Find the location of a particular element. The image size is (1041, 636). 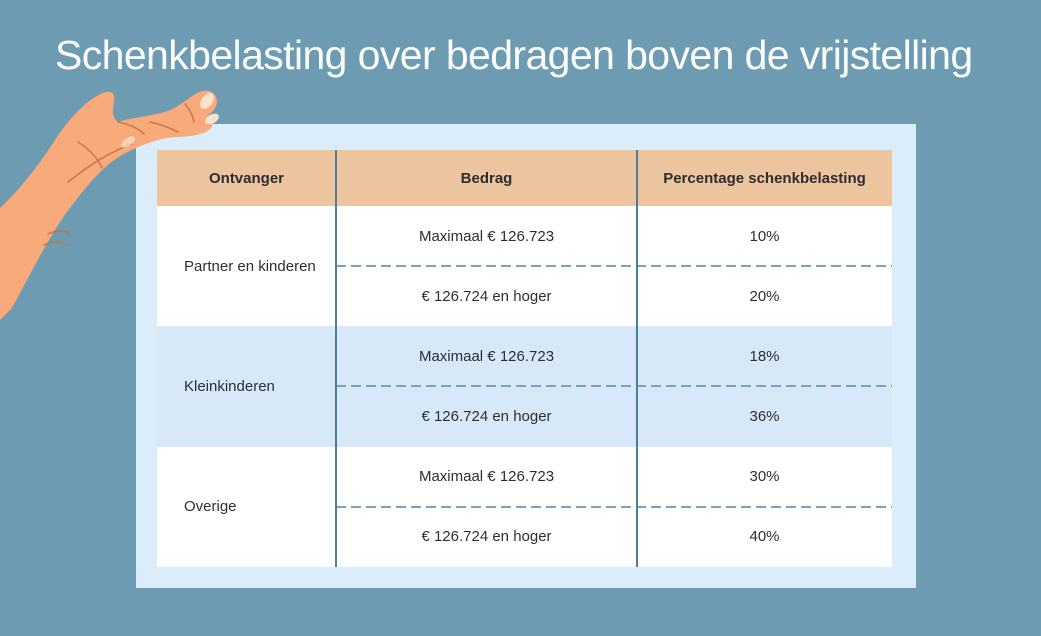

rate-cell: 20% is located at coordinates (764, 296).